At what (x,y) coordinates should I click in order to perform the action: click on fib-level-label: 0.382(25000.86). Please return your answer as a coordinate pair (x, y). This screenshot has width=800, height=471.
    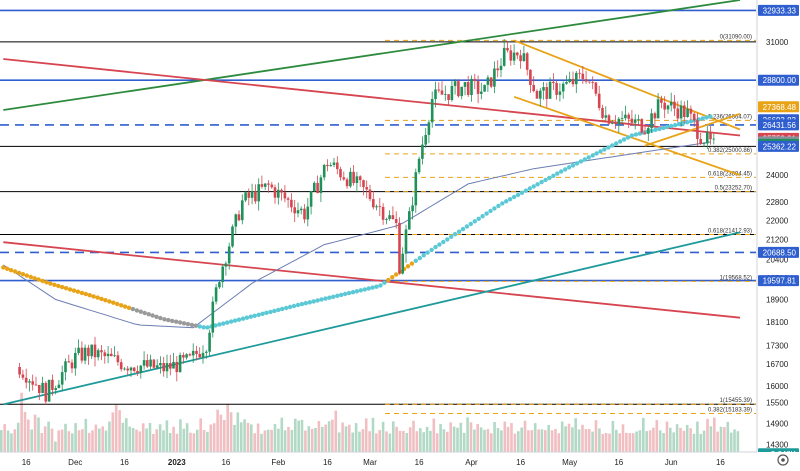
    Looking at the image, I should click on (730, 151).